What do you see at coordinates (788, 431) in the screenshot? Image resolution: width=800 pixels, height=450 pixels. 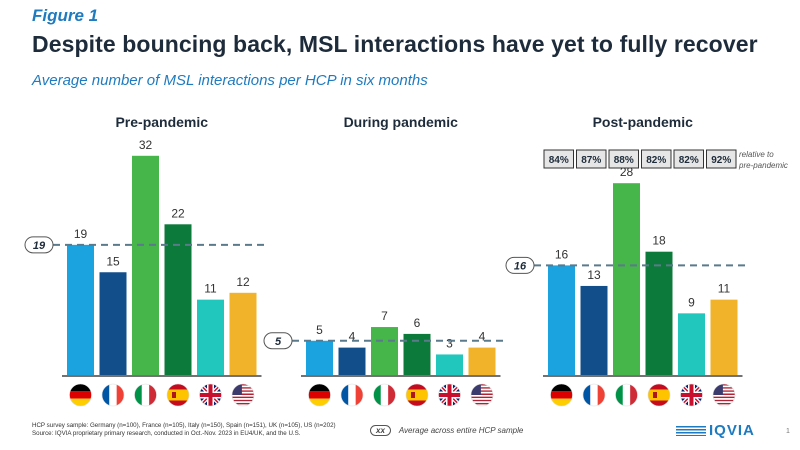 I see `page-number: 1` at bounding box center [788, 431].